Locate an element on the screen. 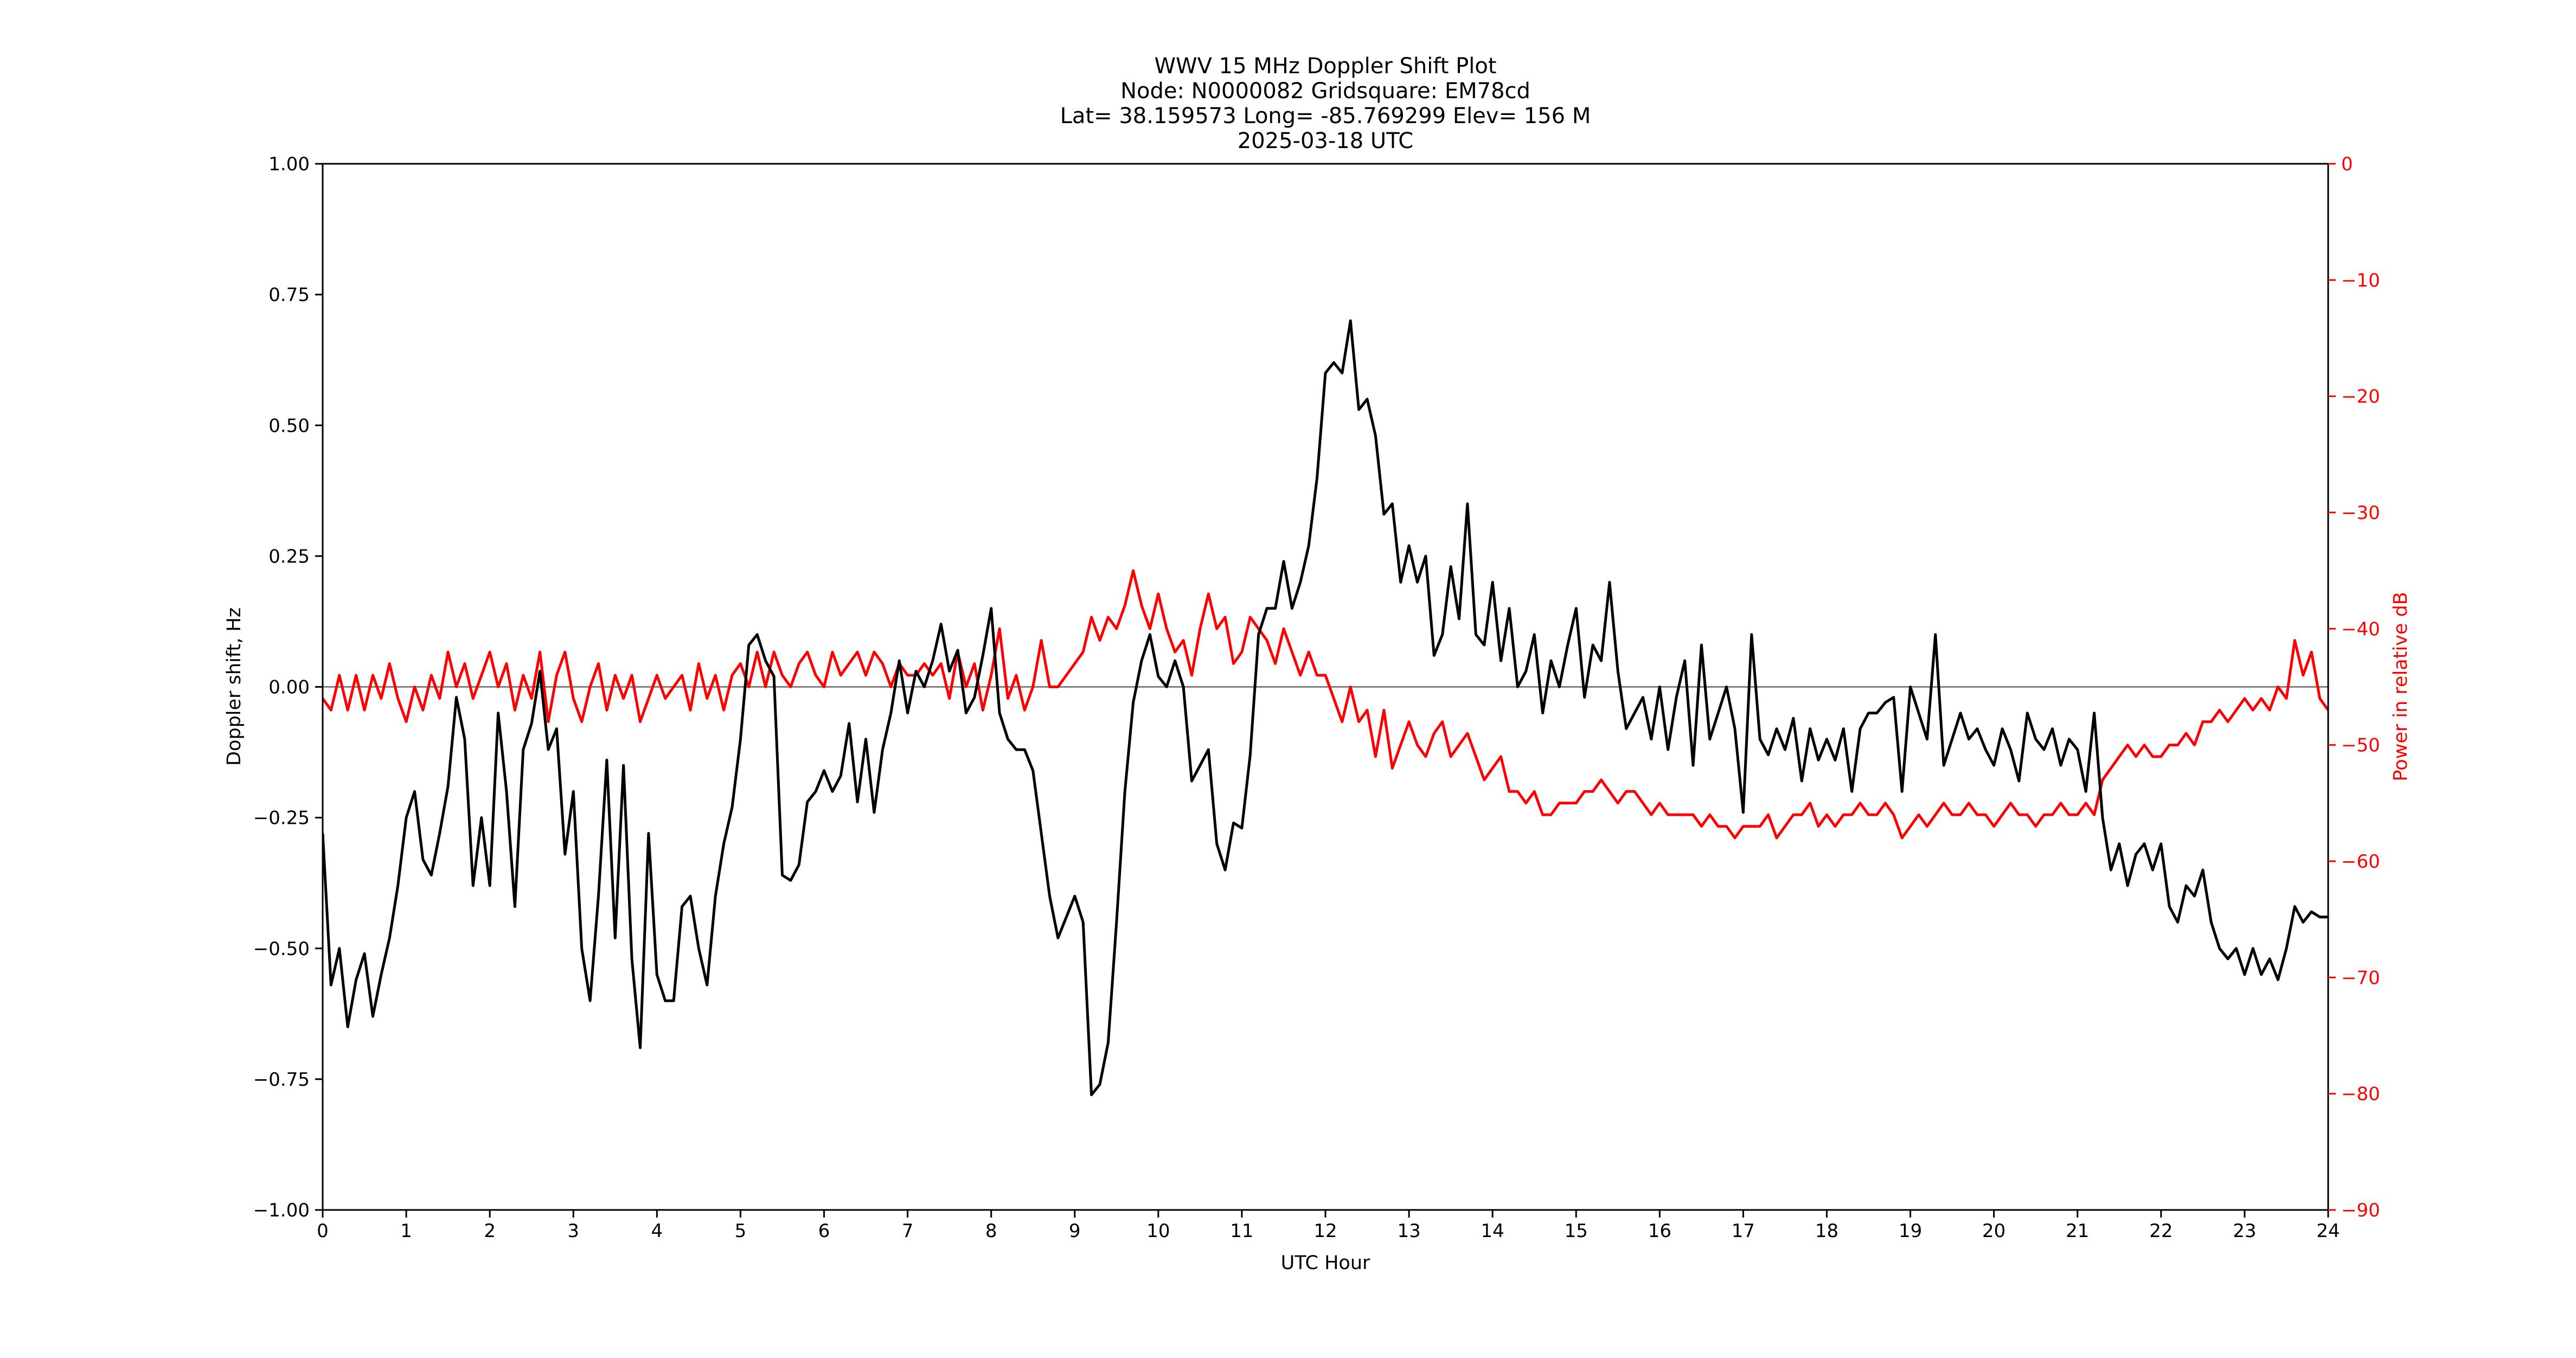 The image size is (2576, 1358). x-tick-label: 10 is located at coordinates (1158, 1231).